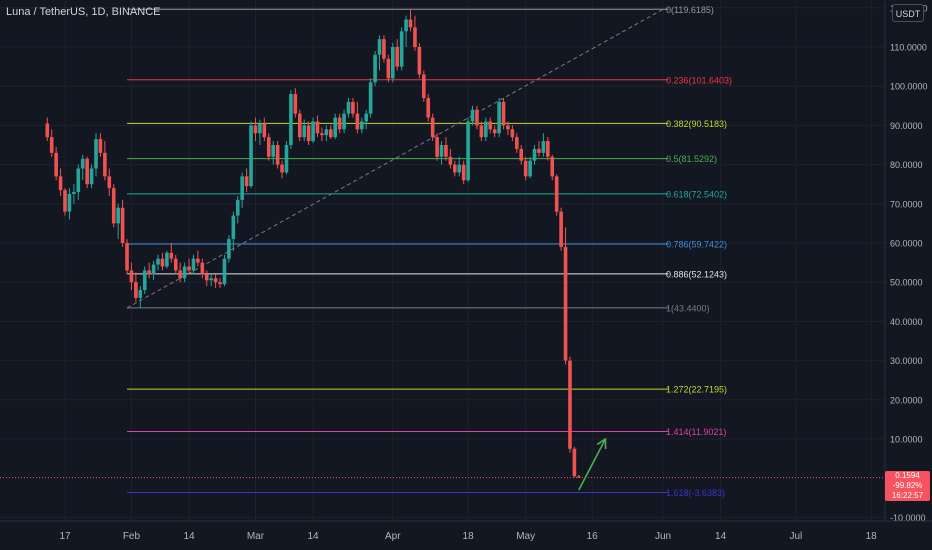 The height and width of the screenshot is (550, 932). Describe the element at coordinates (906, 322) in the screenshot. I see `price-tick-label: 40.0000` at that location.